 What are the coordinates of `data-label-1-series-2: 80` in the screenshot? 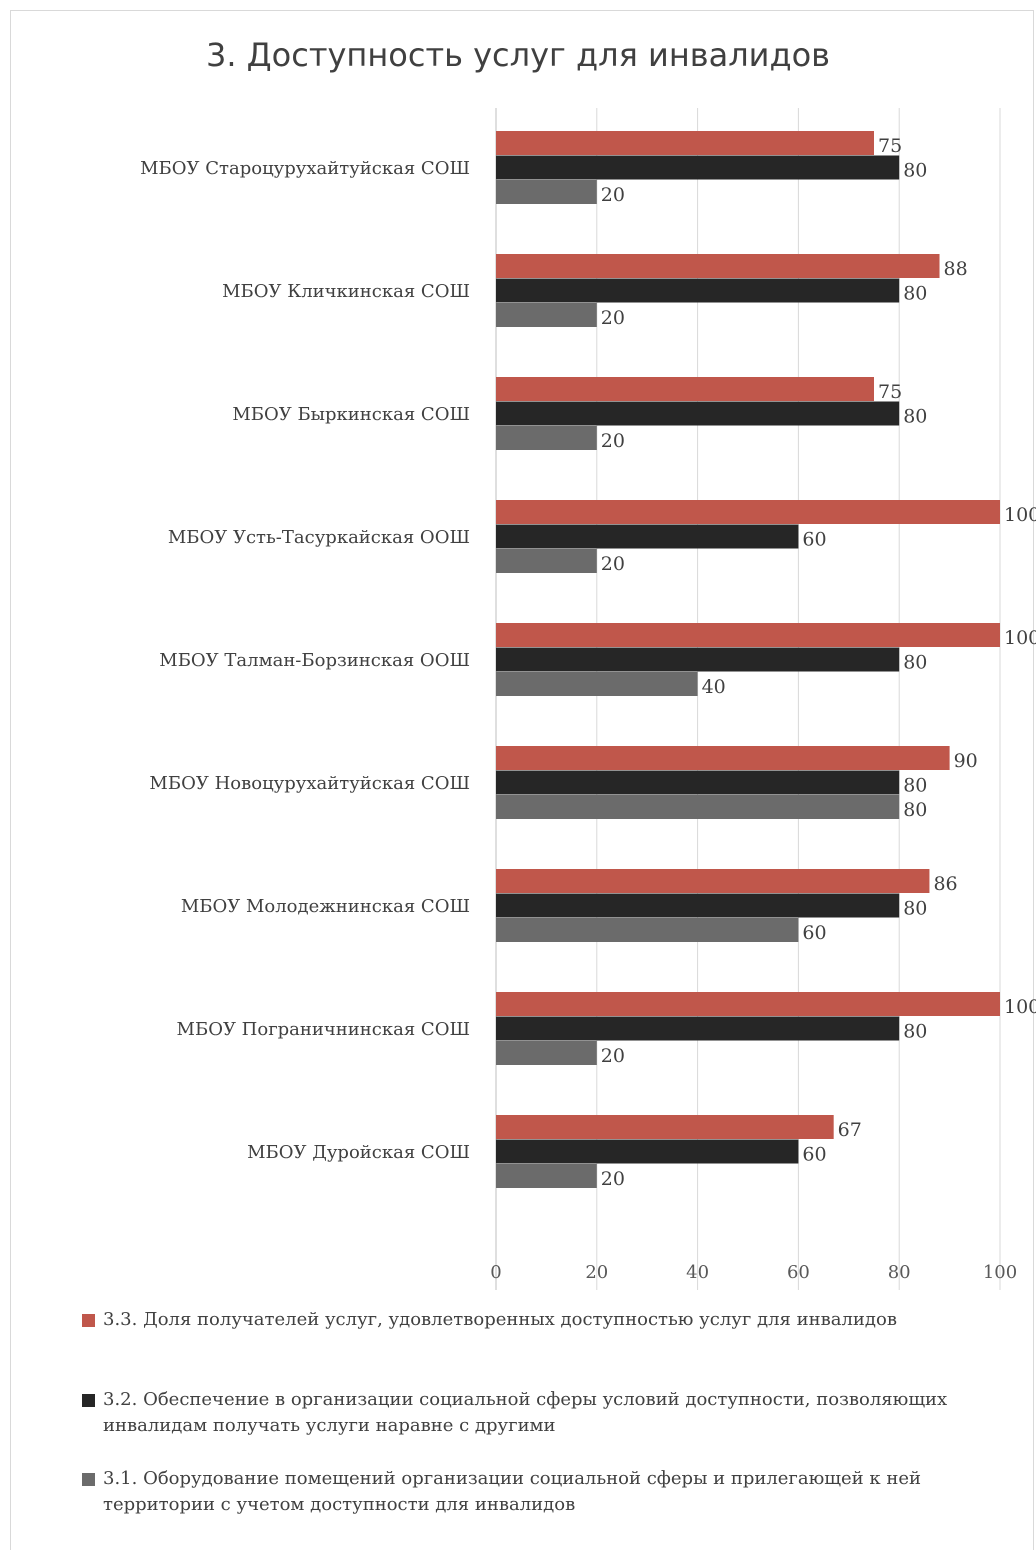 It's located at (915, 171).